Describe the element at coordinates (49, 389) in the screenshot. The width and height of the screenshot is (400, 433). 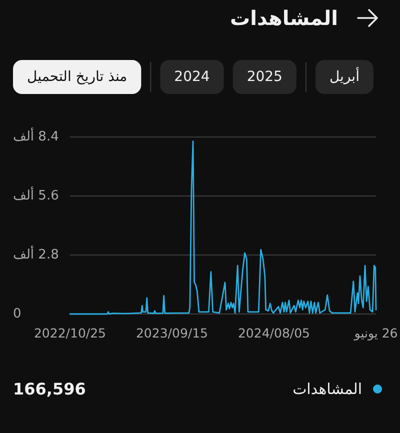
I see `text: 166,596` at that location.